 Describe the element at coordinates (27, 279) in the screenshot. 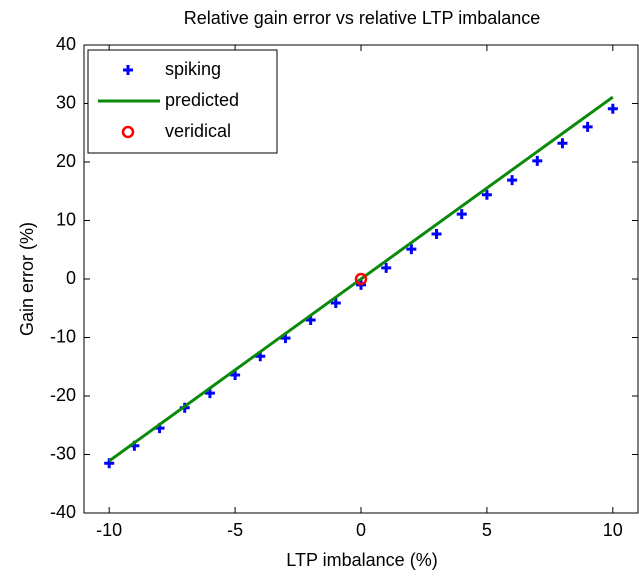

I see `y-axis-label: Gain error (%)` at that location.